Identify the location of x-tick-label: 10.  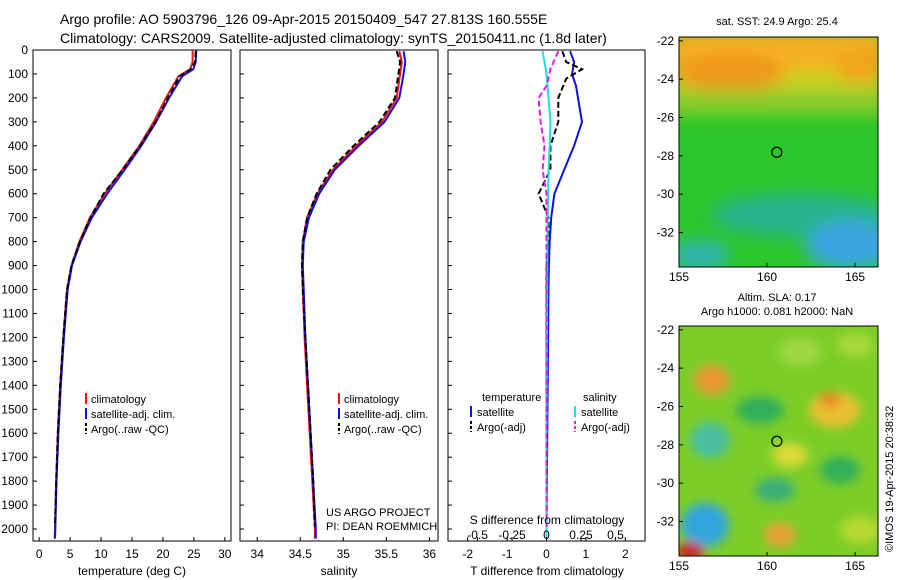
(101, 554).